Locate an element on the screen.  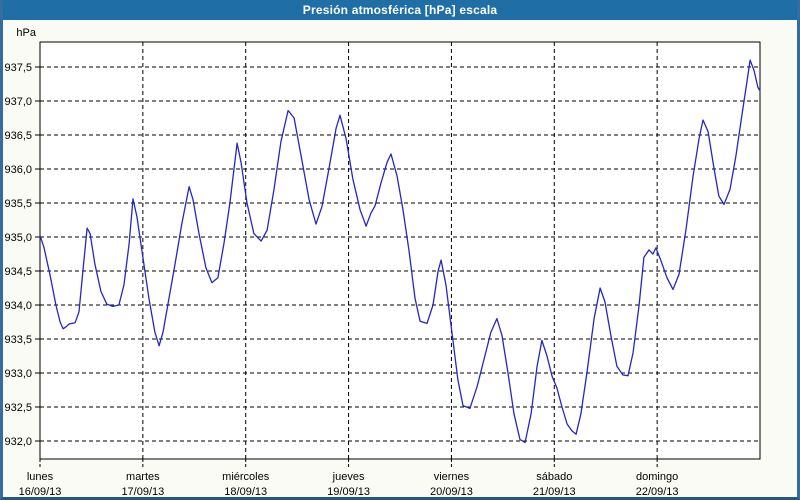
day-date-label: 18/09/13 is located at coordinates (245, 491).